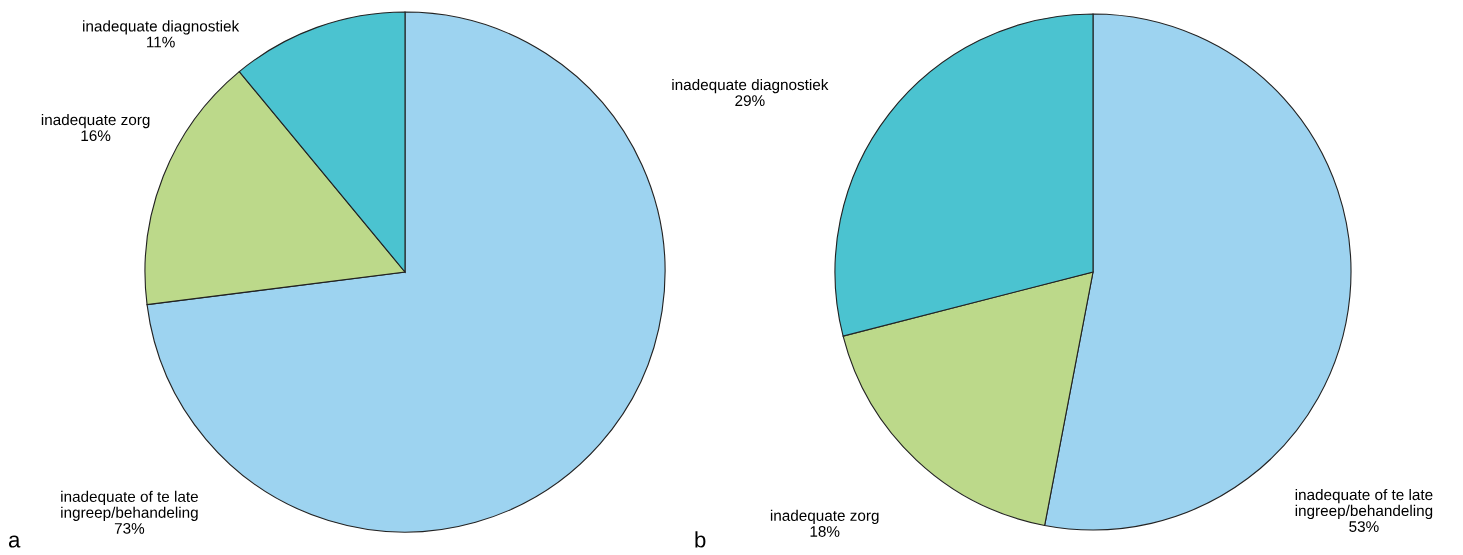 The width and height of the screenshot is (1463, 555). I want to click on data-label: 18%, so click(825, 531).